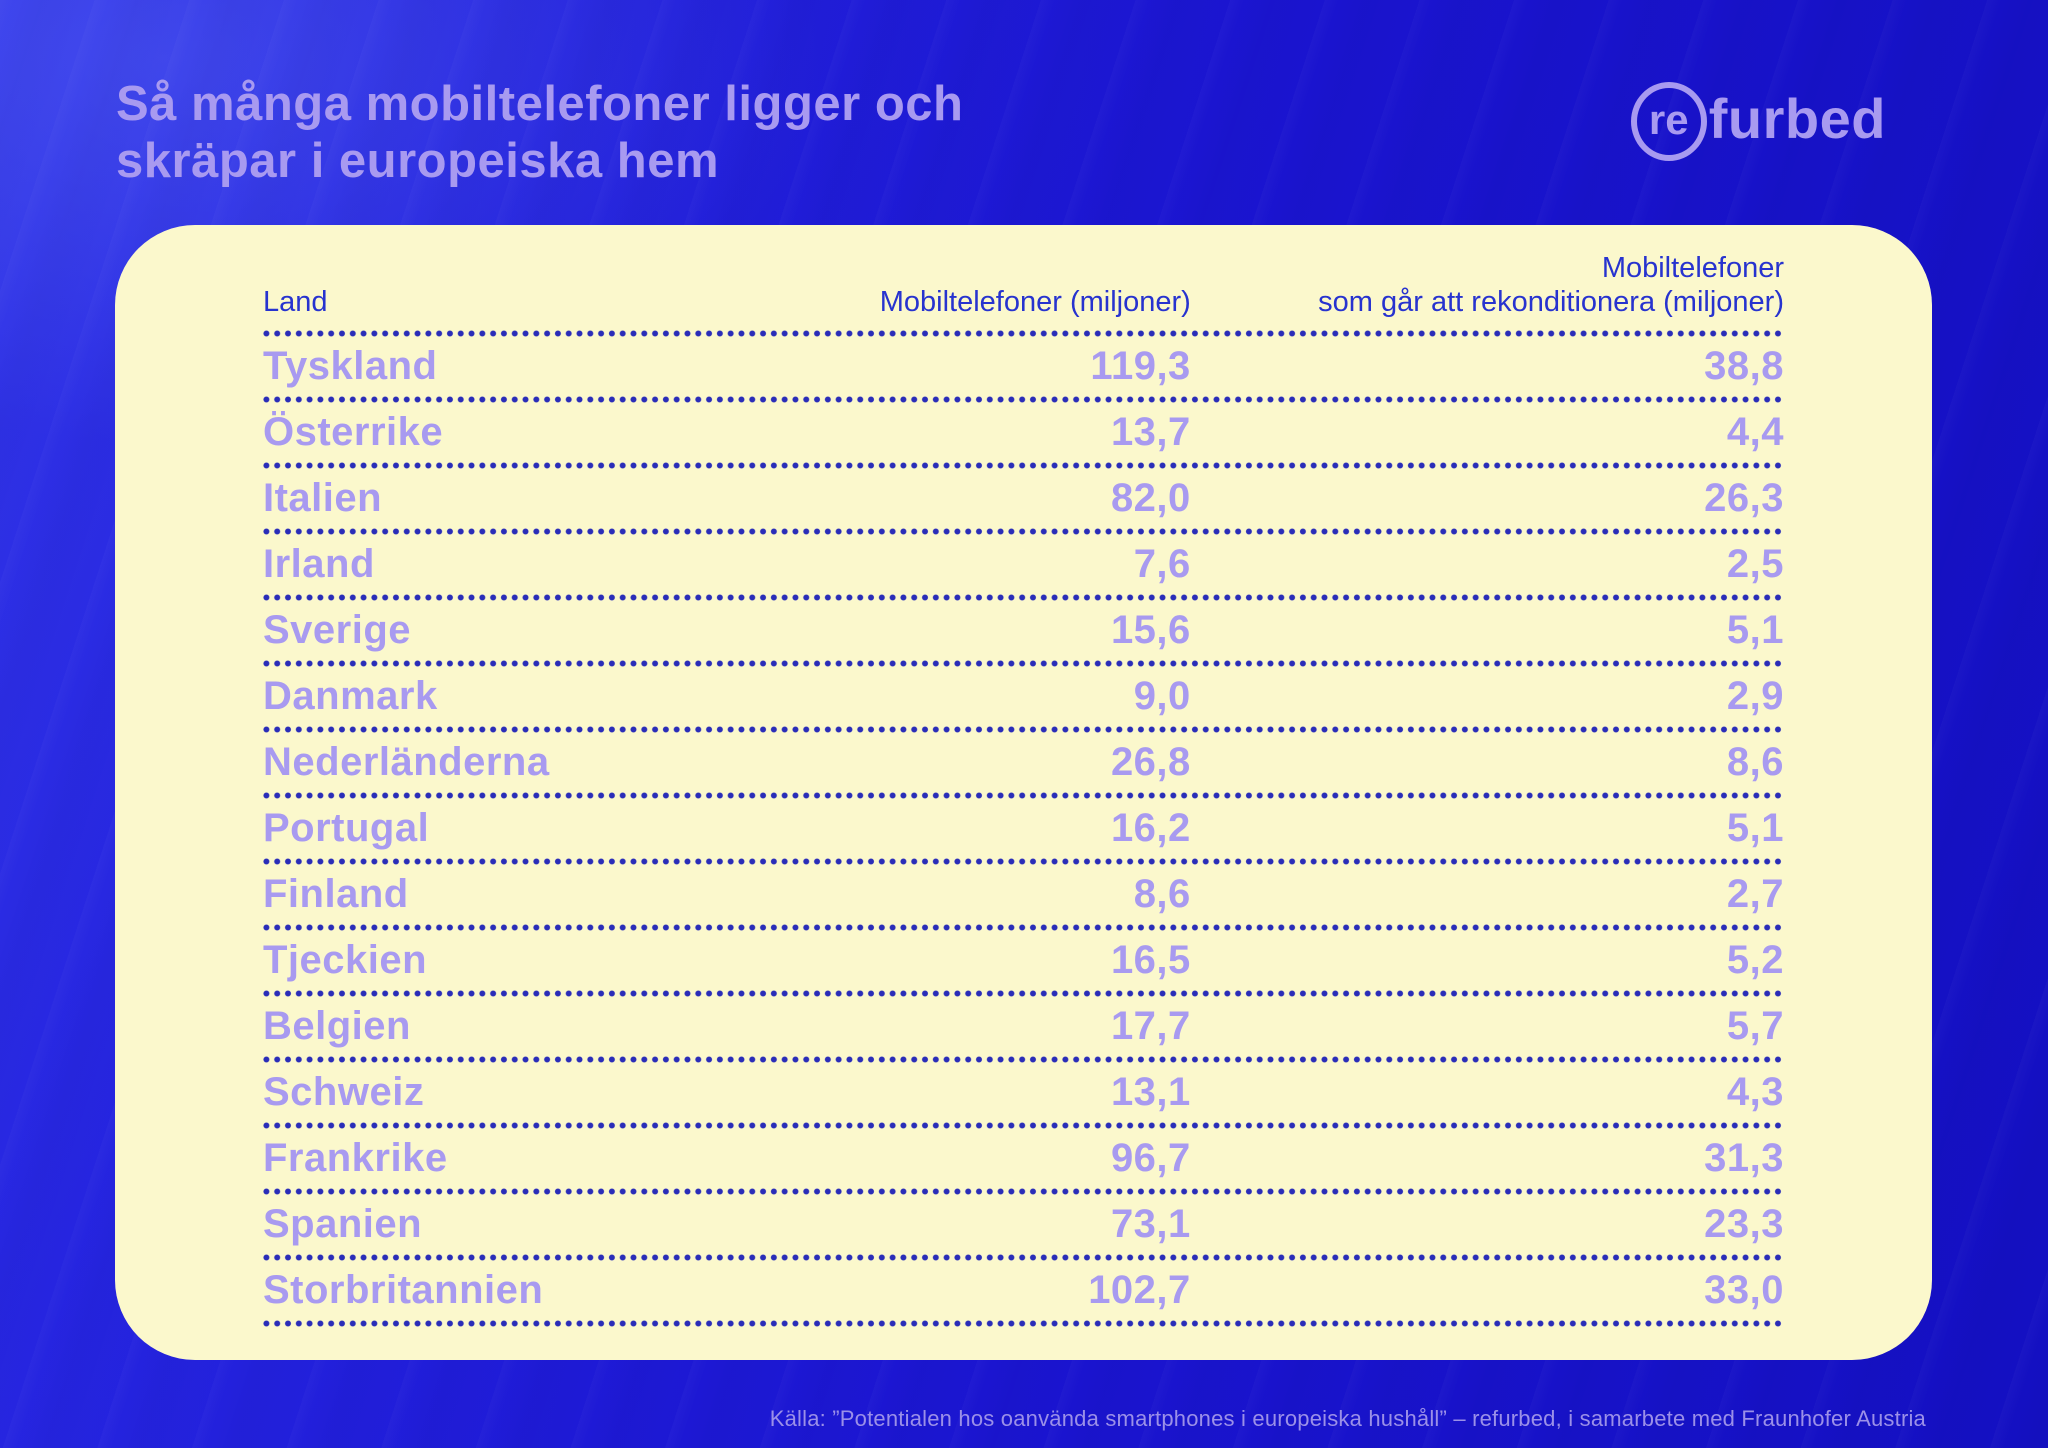 This screenshot has width=2048, height=1448. I want to click on country-cell: Sverige, so click(337, 630).